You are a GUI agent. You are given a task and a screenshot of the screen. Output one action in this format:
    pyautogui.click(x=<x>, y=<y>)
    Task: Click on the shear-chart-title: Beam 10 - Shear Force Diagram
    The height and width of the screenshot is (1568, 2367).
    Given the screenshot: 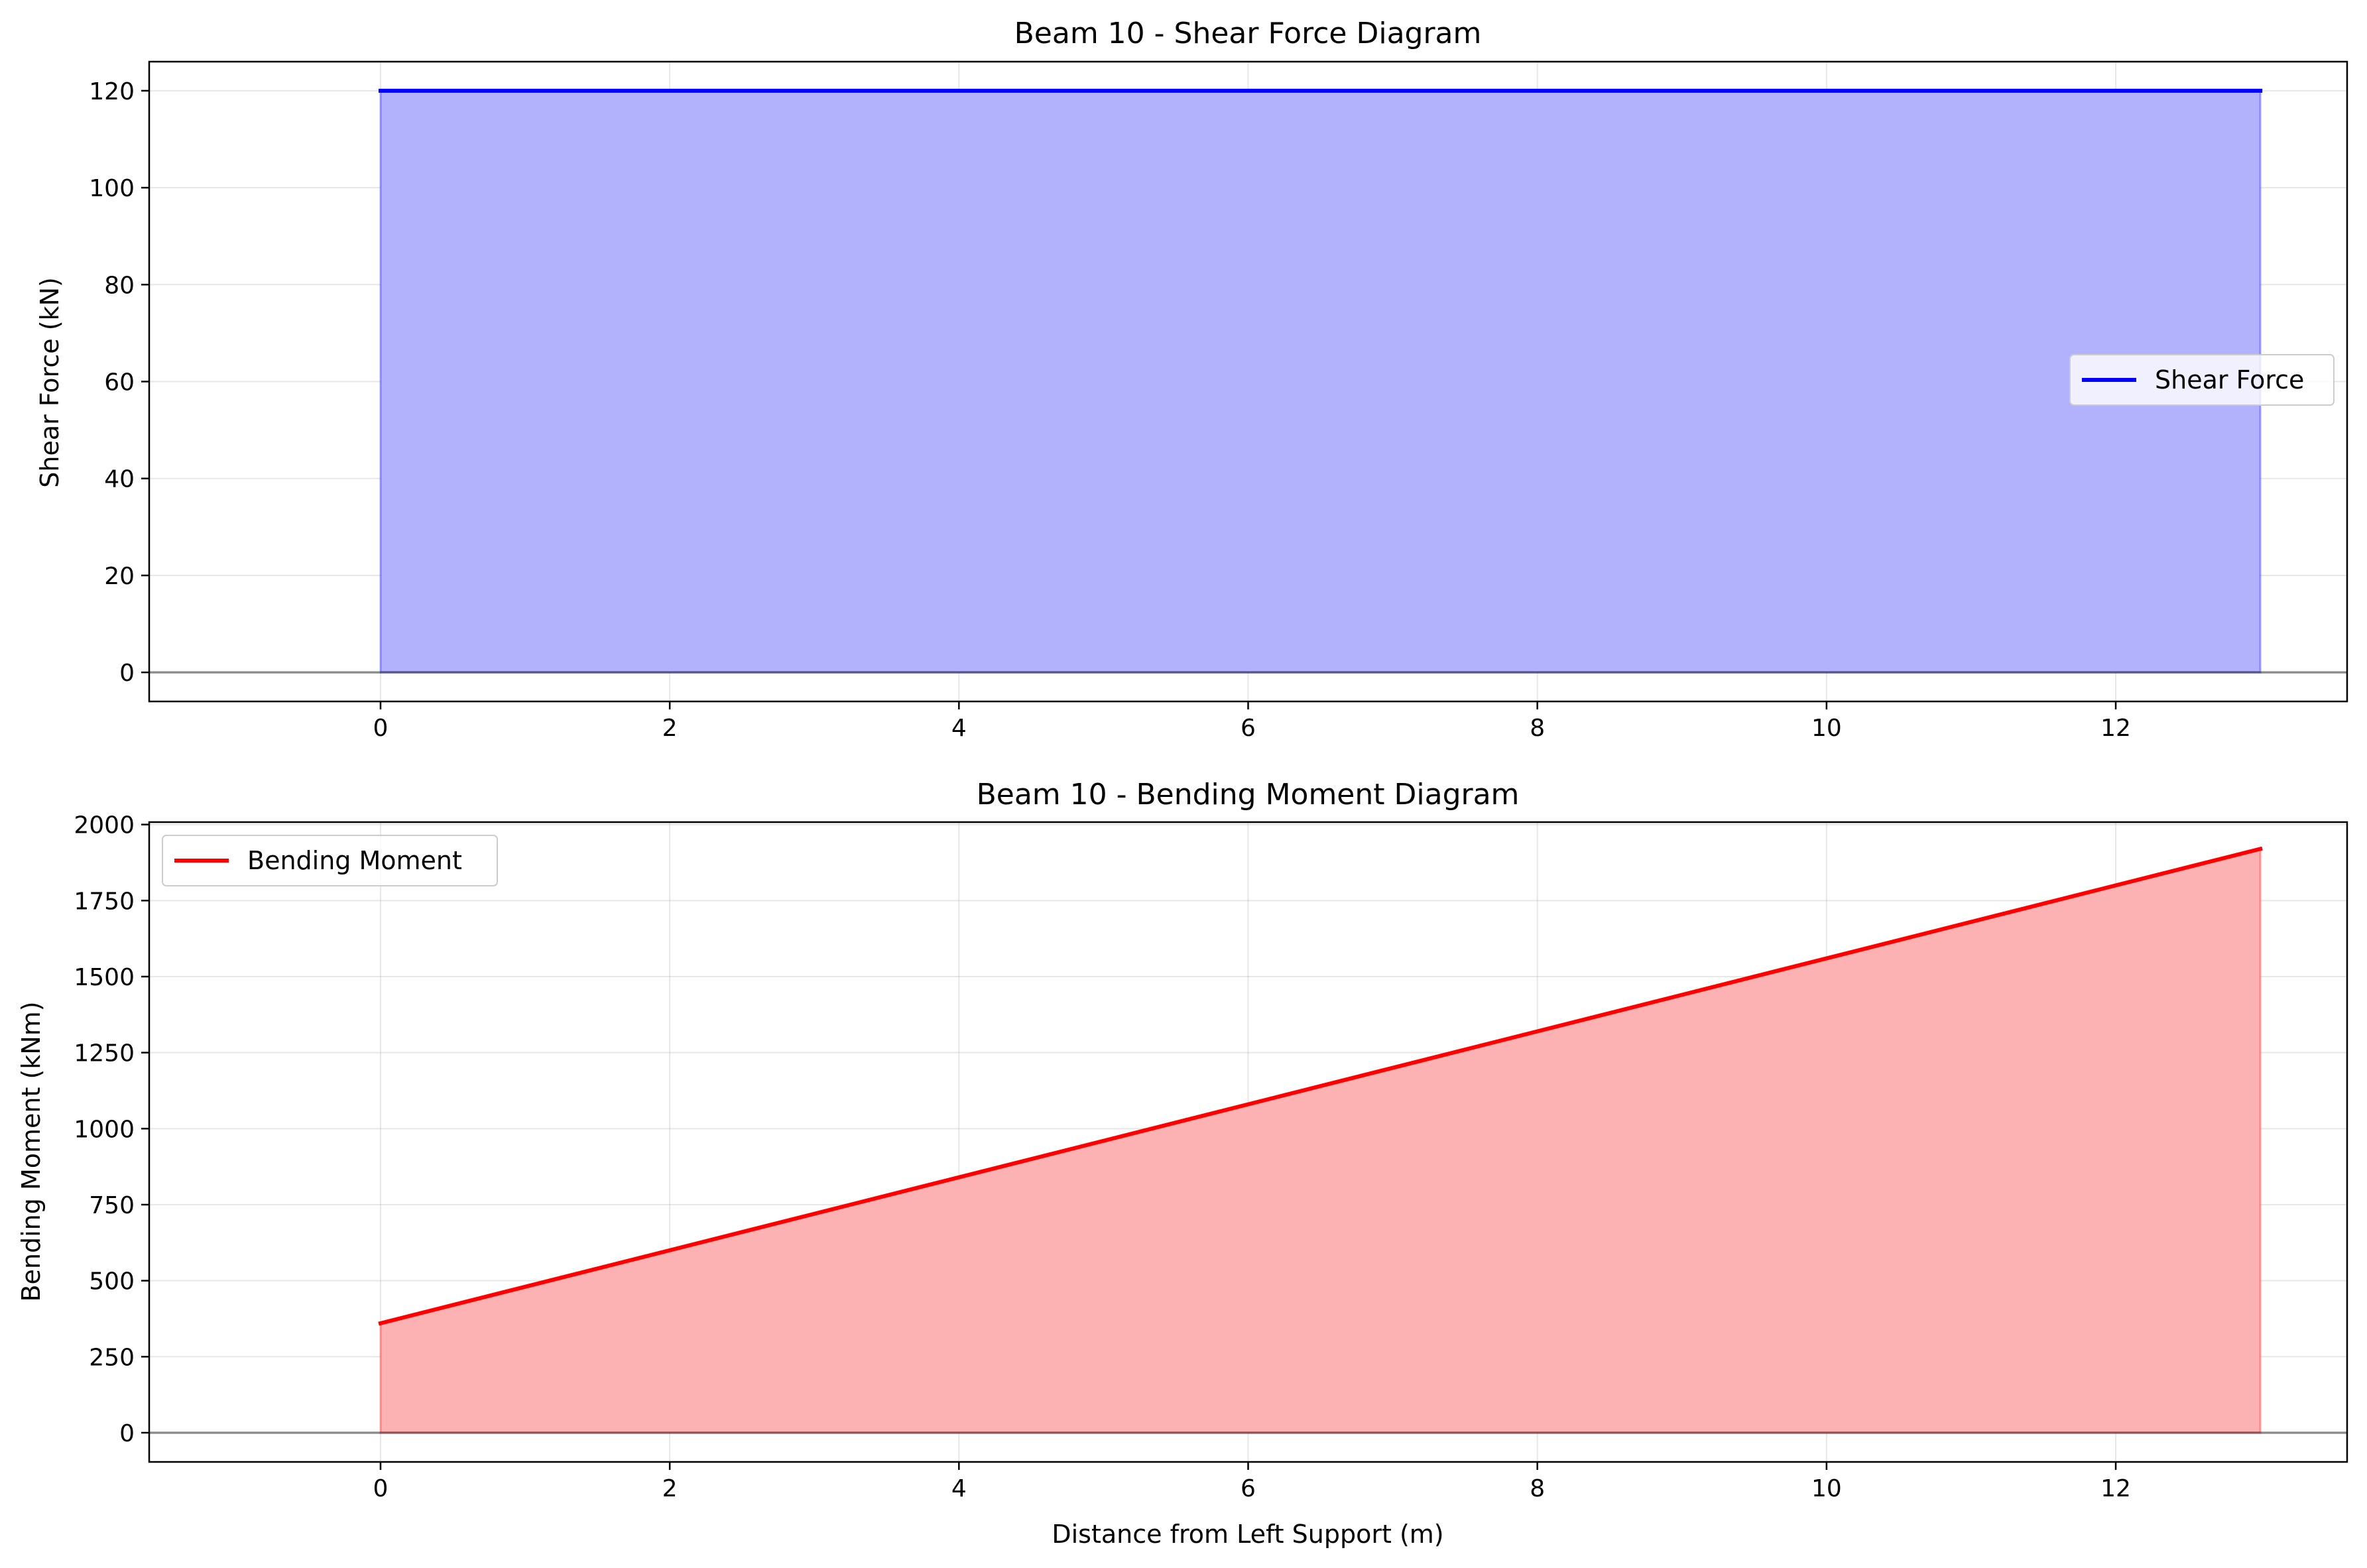 What is the action you would take?
    pyautogui.click(x=1248, y=33)
    